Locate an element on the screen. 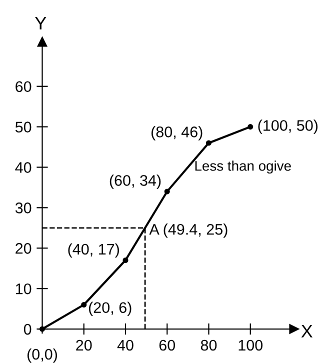 The width and height of the screenshot is (320, 364). y-tick-label: 50 is located at coordinates (23, 127).